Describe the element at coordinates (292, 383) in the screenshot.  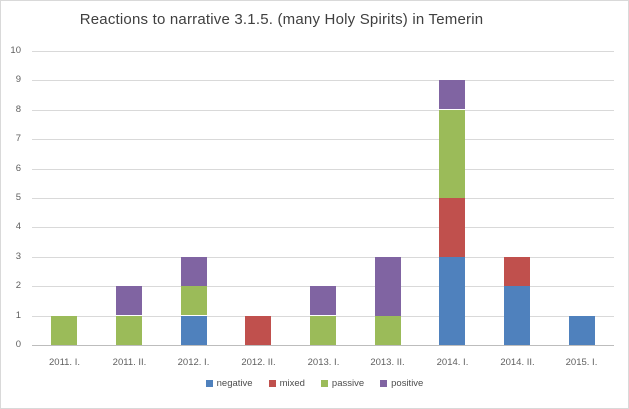
I see `legend-label-mixed: mixed` at that location.